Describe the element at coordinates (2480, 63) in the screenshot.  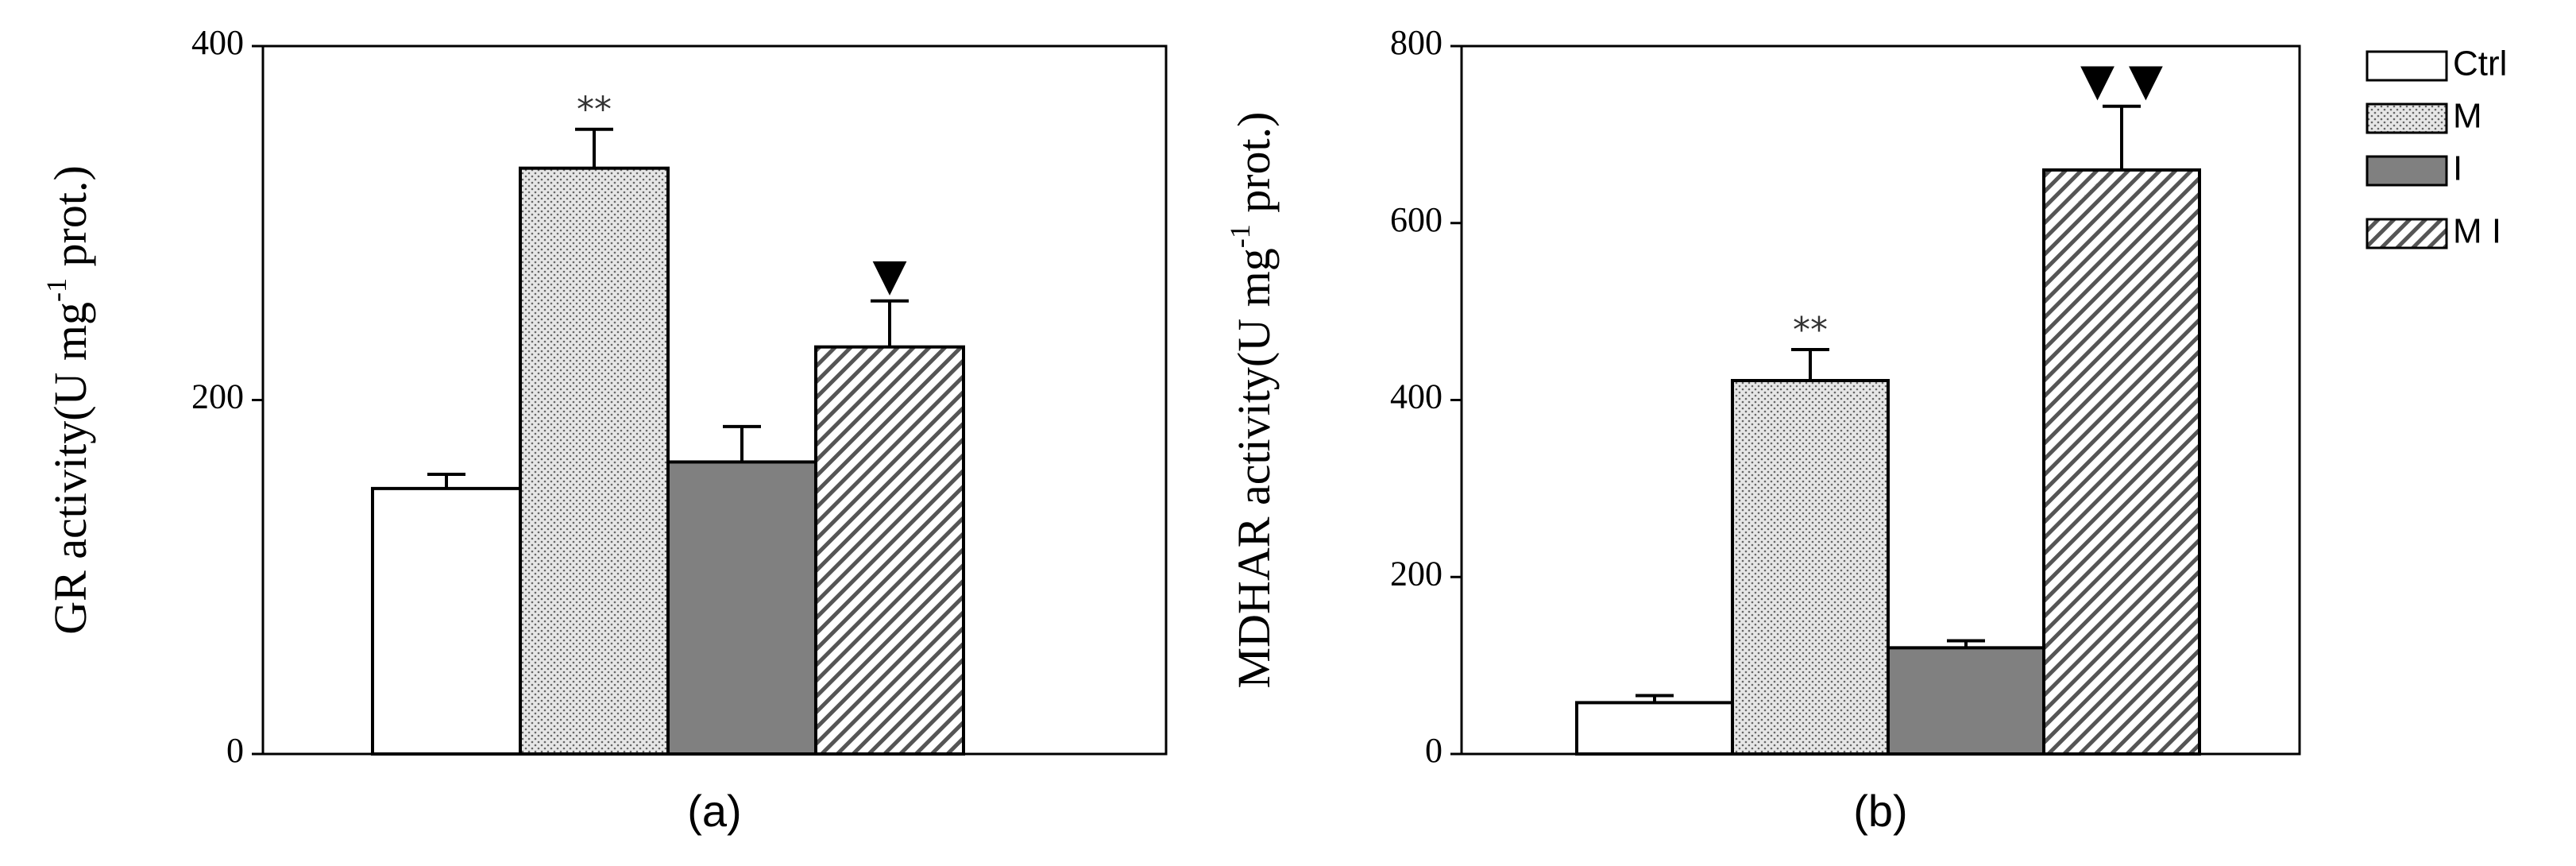
I see `legend-label: Ctrl` at that location.